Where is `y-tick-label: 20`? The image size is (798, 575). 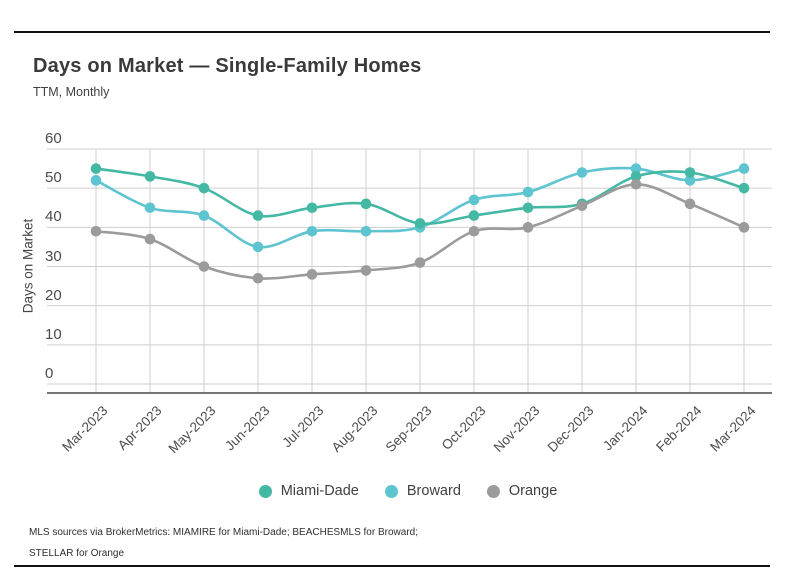
y-tick-label: 20 is located at coordinates (53, 295).